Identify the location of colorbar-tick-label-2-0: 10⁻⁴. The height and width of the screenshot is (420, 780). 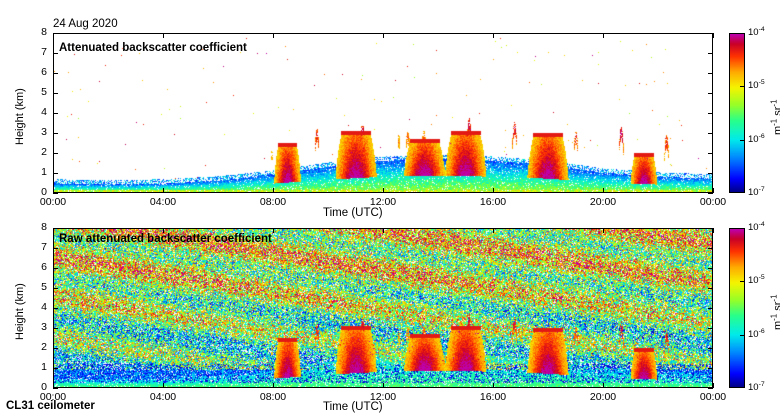
(756, 227).